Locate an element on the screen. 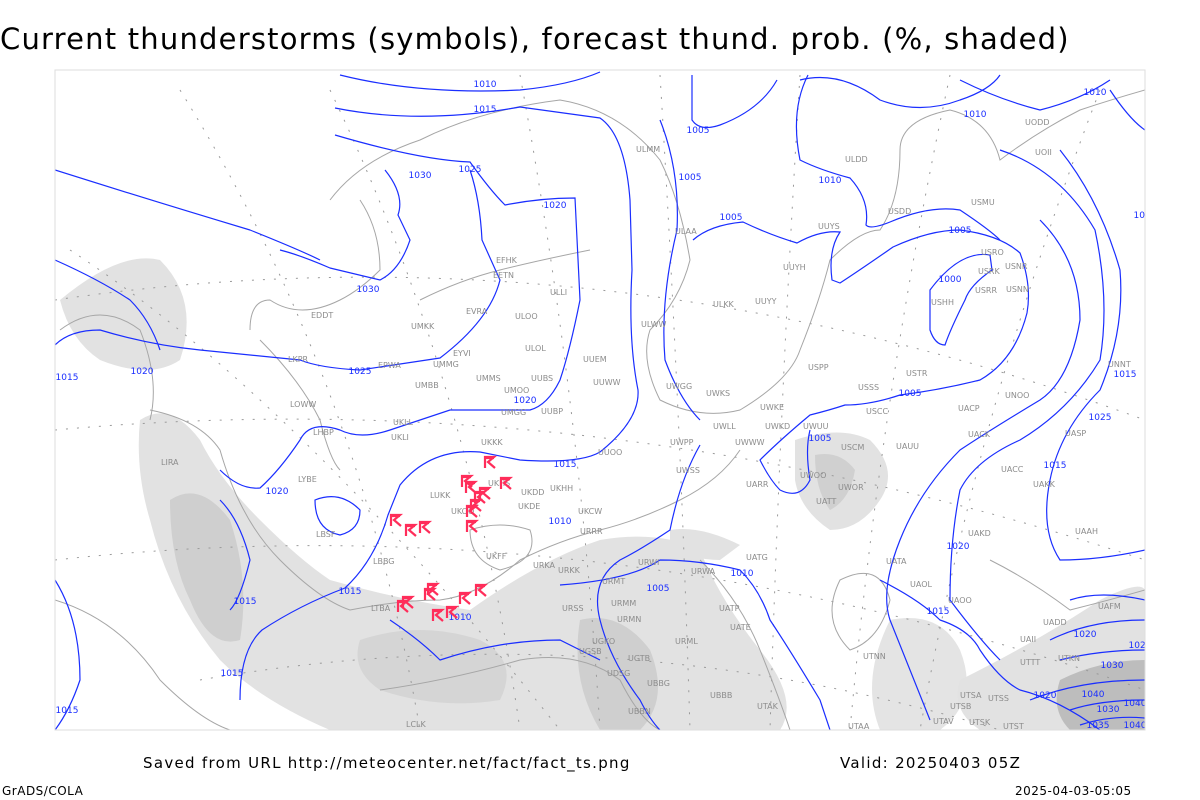  station-label: EFHK is located at coordinates (507, 260).